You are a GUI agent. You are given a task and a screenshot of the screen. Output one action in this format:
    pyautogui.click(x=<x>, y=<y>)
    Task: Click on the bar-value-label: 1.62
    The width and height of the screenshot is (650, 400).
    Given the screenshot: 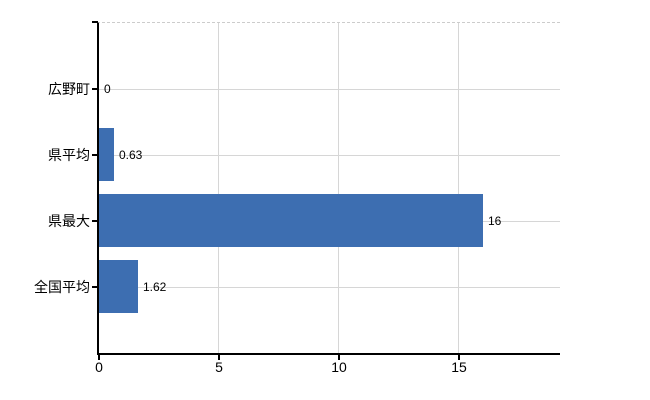 What is the action you would take?
    pyautogui.click(x=155, y=287)
    